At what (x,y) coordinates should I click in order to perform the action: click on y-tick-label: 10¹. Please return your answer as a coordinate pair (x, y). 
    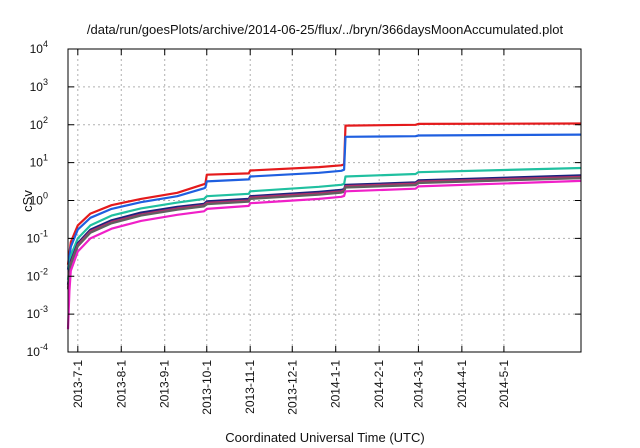
    Looking at the image, I should click on (39, 161).